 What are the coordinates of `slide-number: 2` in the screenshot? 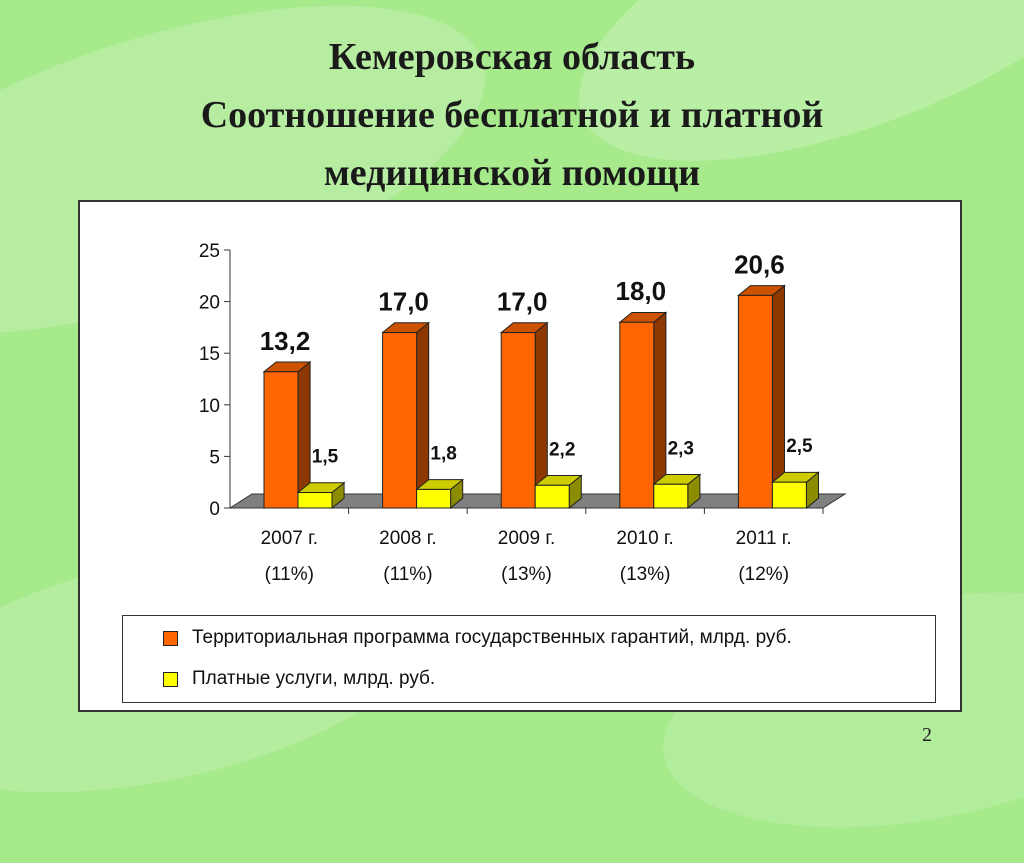 It's located at (927, 735).